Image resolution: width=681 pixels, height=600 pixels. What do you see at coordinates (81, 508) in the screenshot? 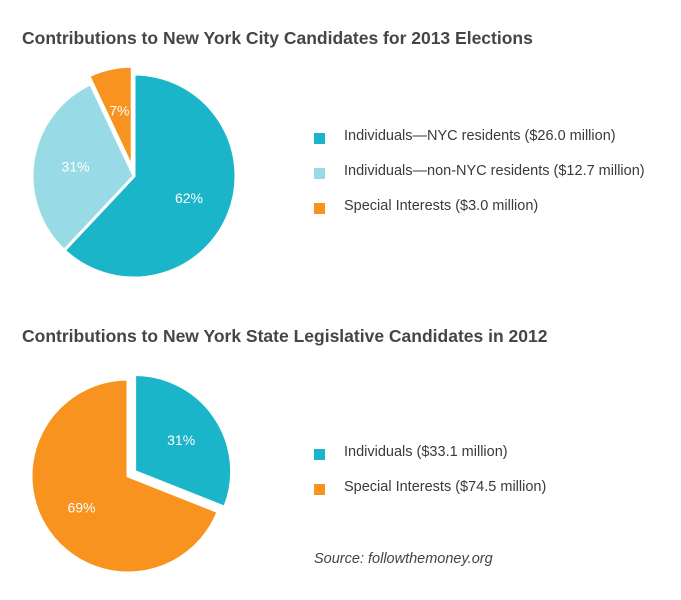
I see `slice-label-nys-special-interests: 69%` at bounding box center [81, 508].